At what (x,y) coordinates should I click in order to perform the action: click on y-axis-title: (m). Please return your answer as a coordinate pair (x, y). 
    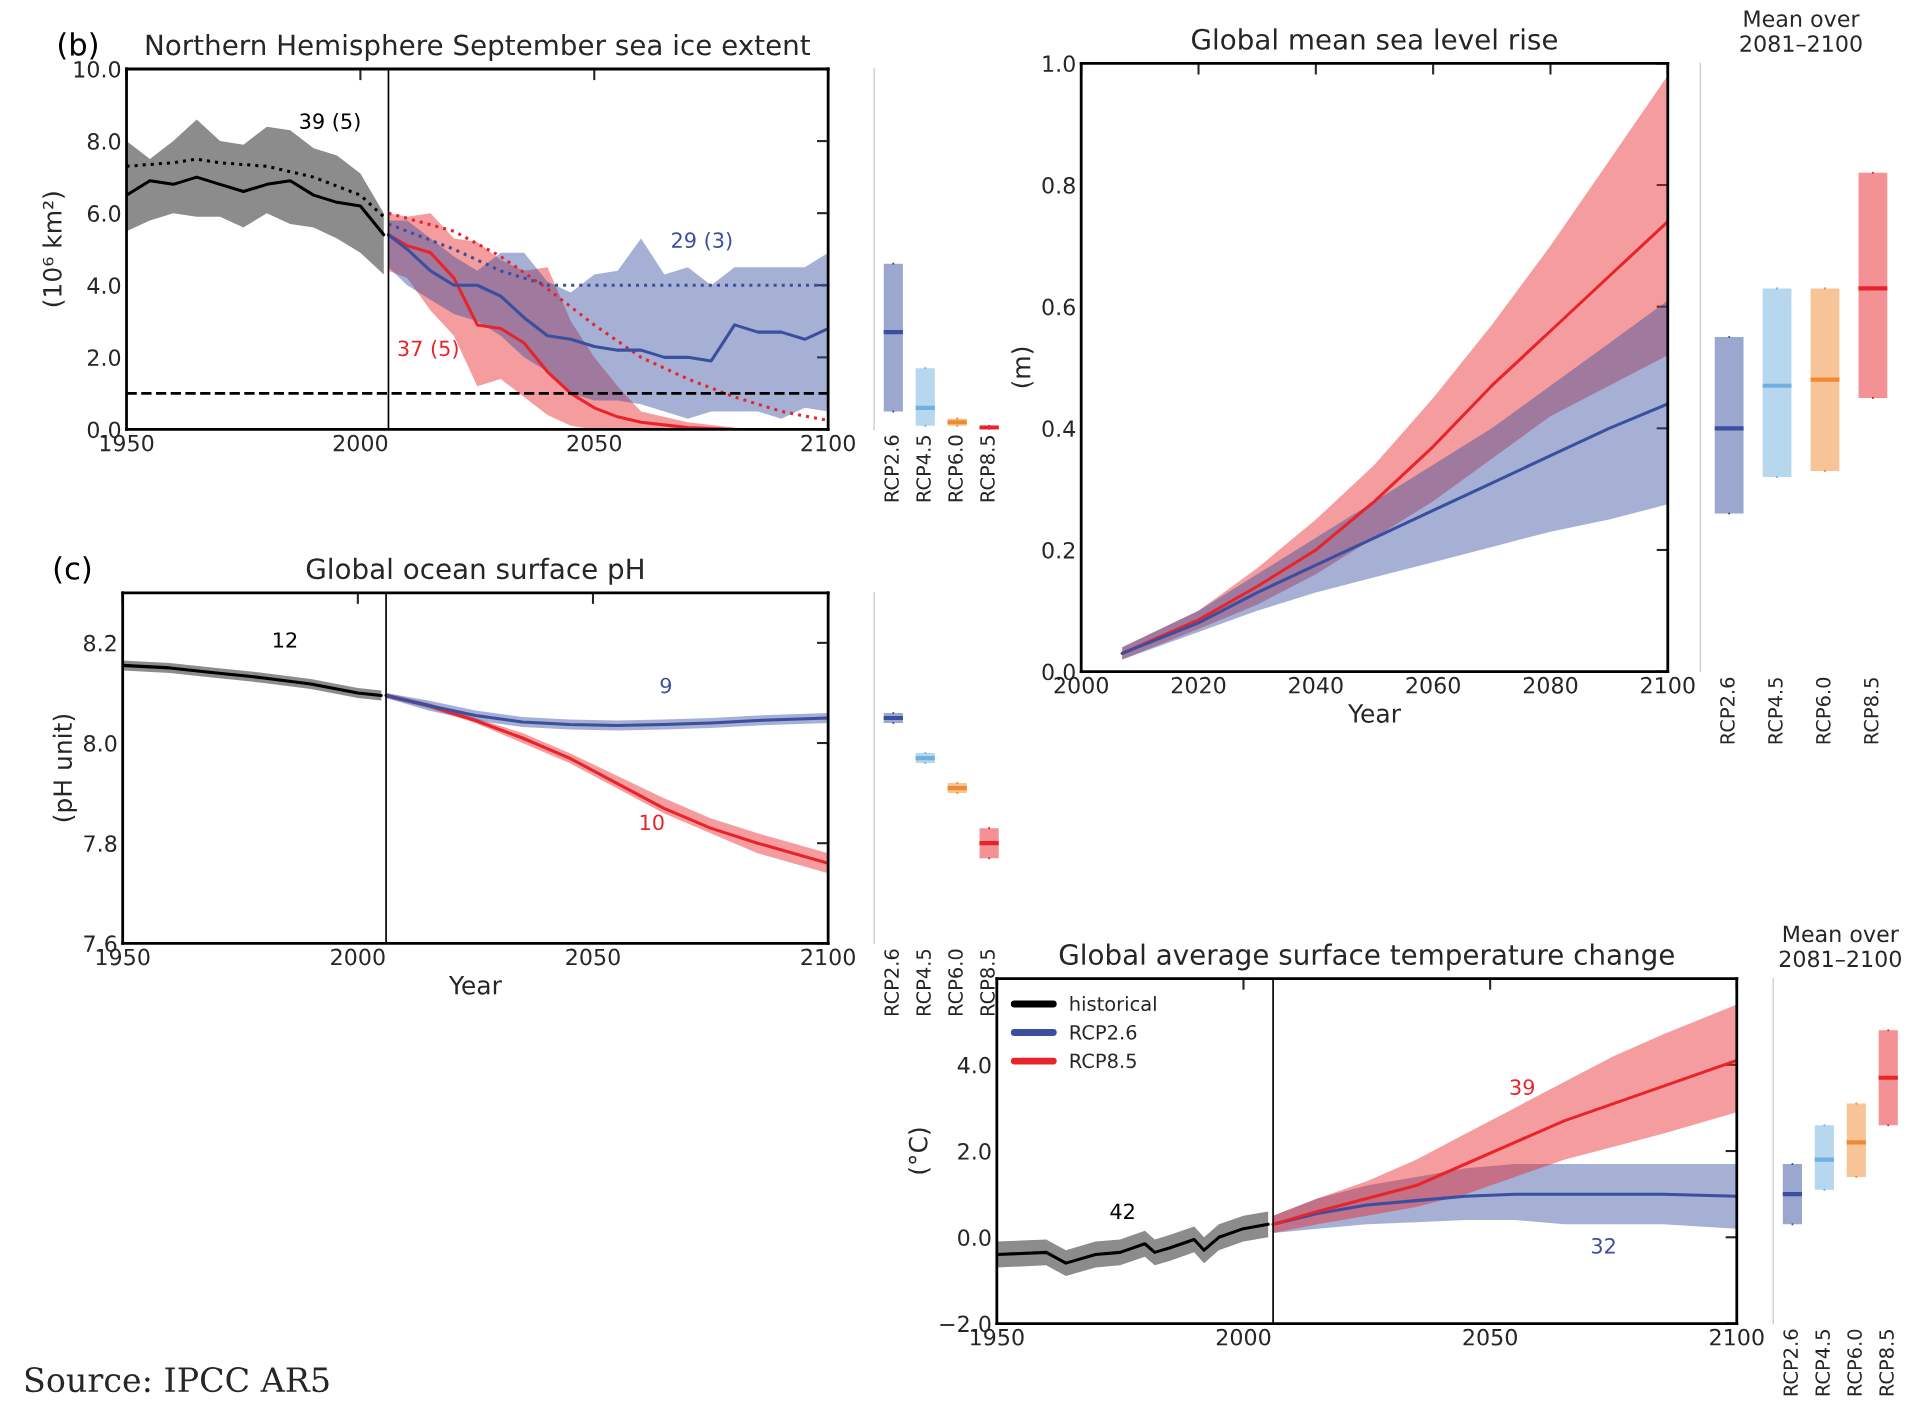
    Looking at the image, I should click on (1022, 367).